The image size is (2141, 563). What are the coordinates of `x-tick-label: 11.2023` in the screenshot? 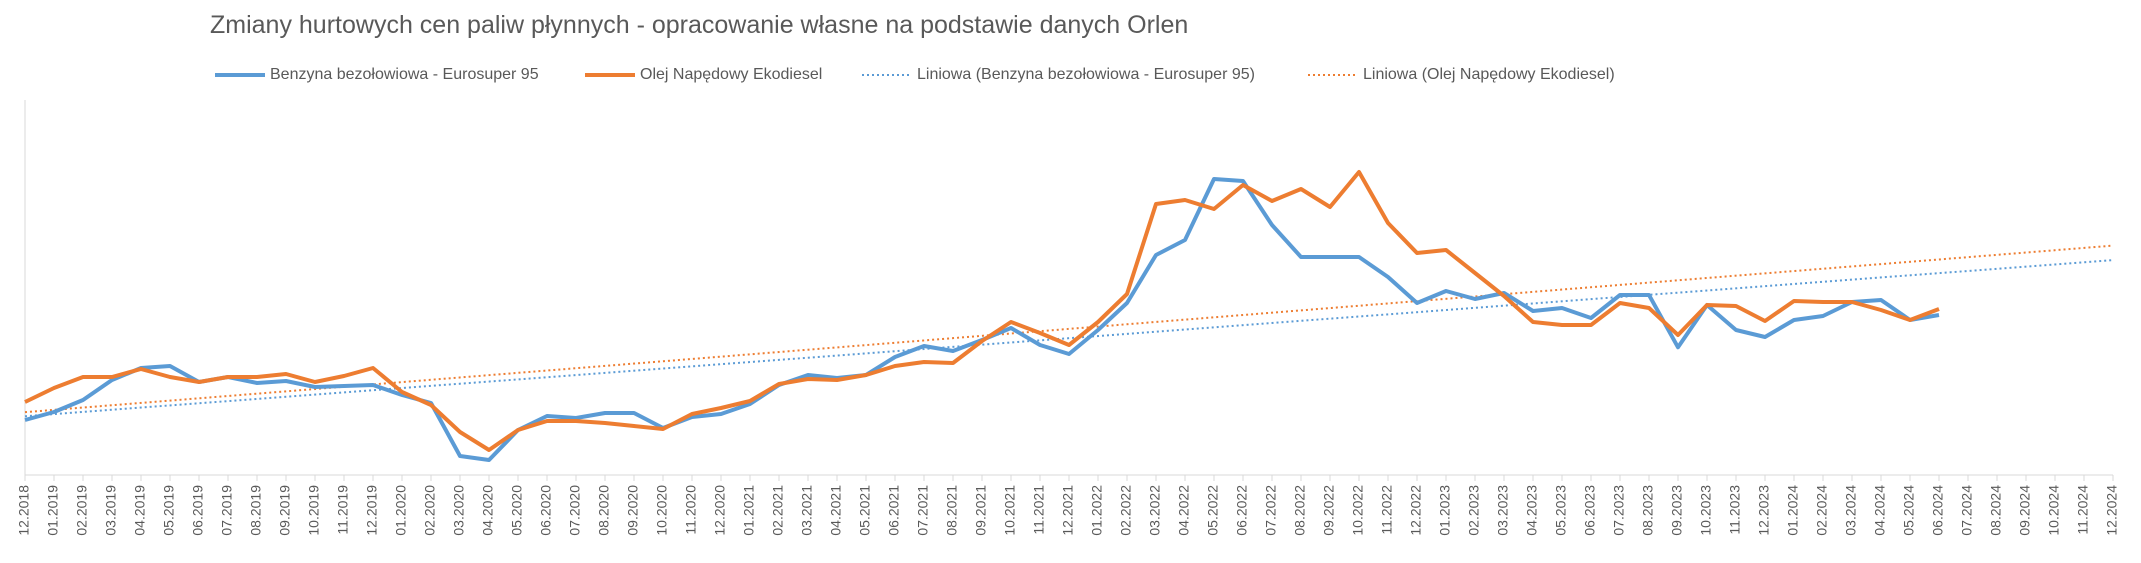 It's located at (1735, 510).